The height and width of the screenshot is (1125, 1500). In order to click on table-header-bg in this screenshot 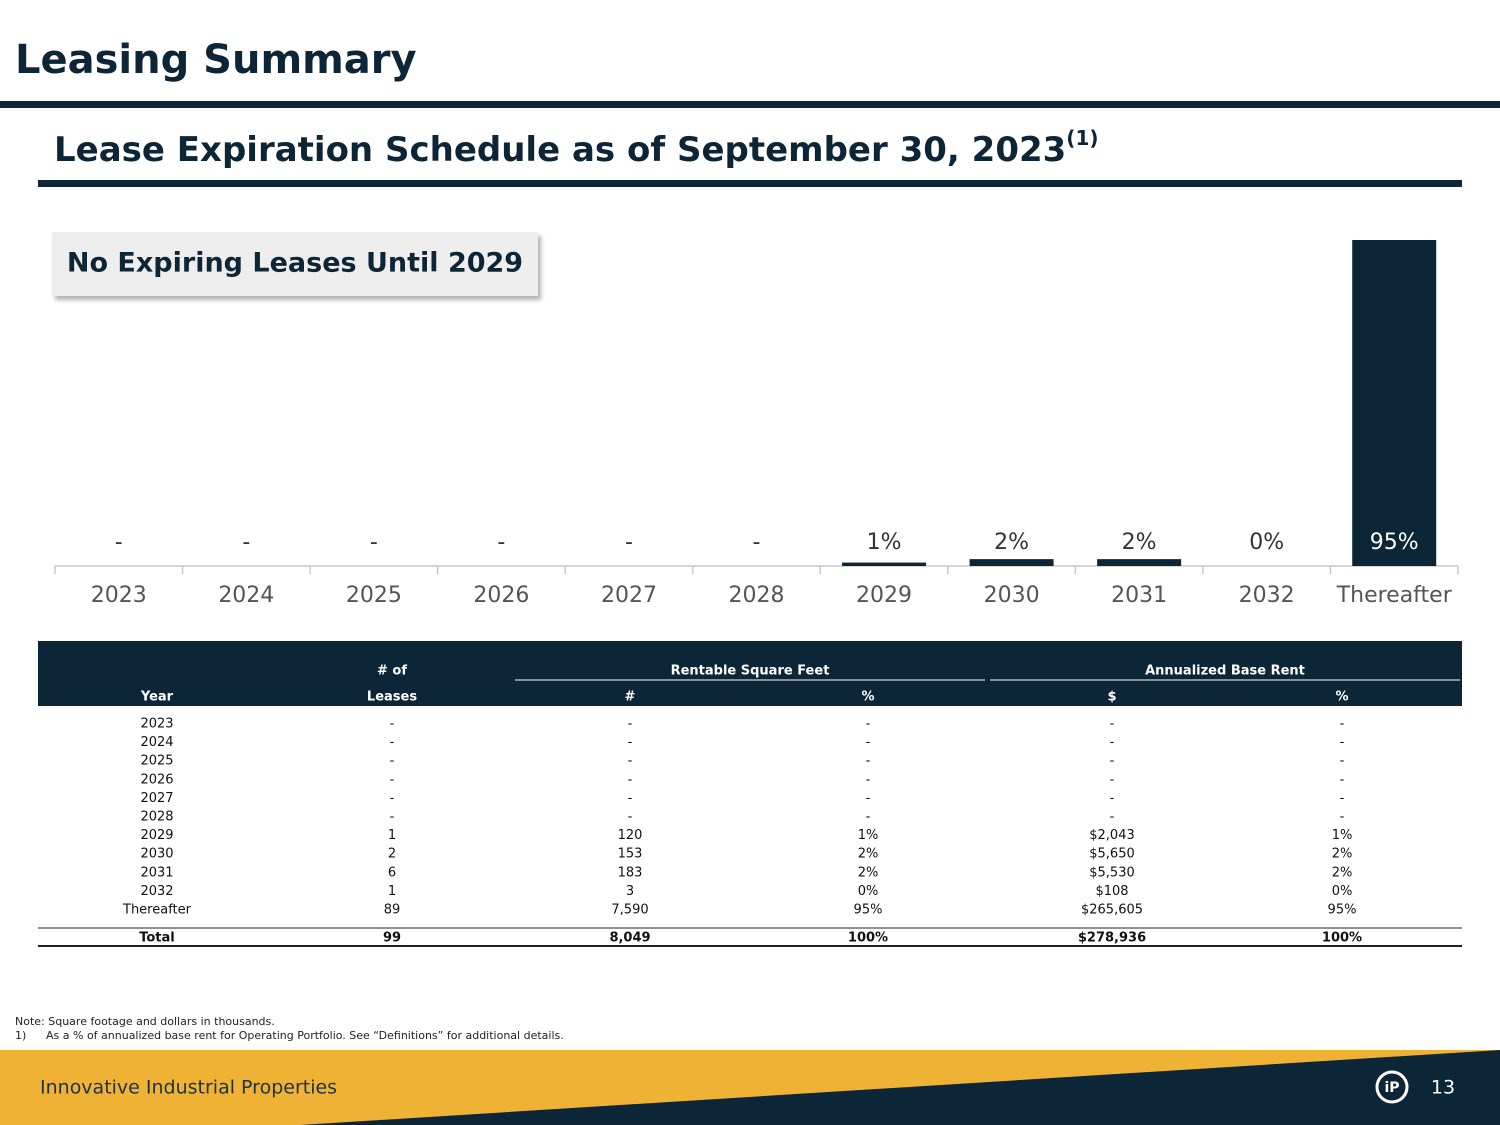, I will do `click(750, 673)`.